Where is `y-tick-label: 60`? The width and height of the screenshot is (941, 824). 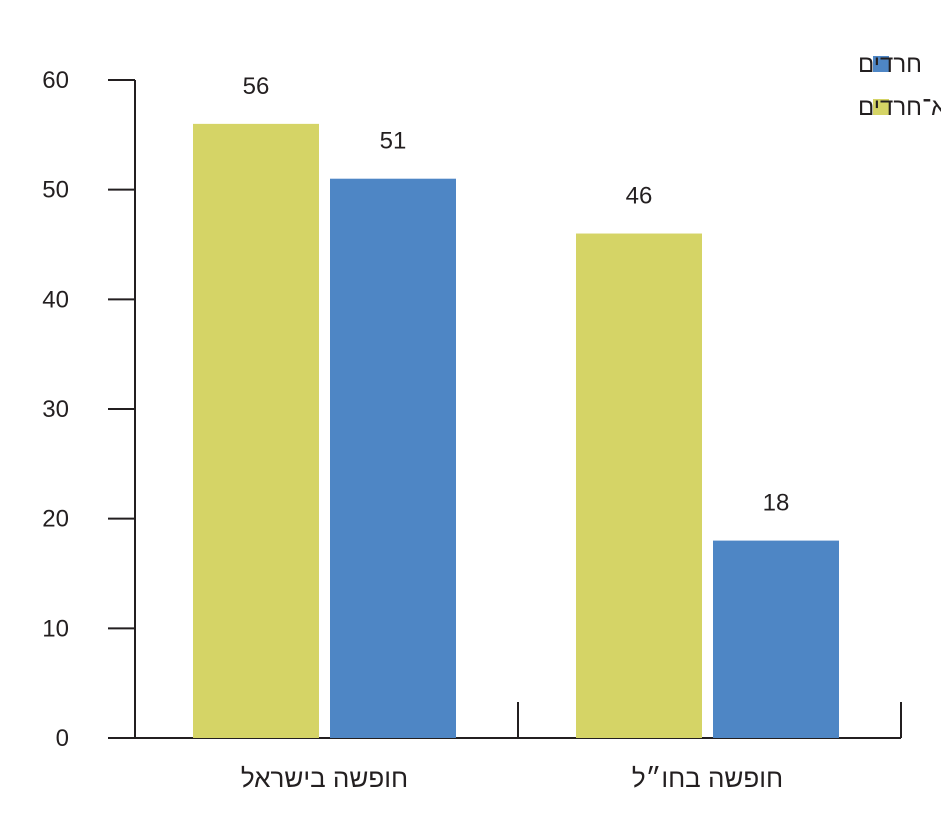
y-tick-label: 60 is located at coordinates (55, 80).